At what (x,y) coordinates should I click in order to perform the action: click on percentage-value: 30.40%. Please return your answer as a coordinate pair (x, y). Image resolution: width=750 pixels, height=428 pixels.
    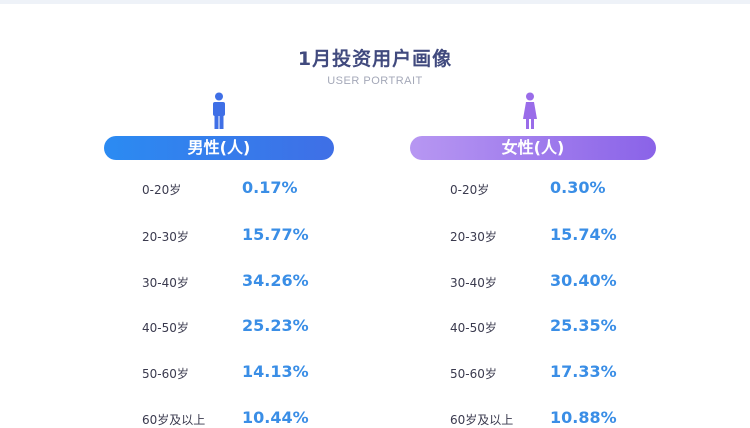
    Looking at the image, I should click on (583, 280).